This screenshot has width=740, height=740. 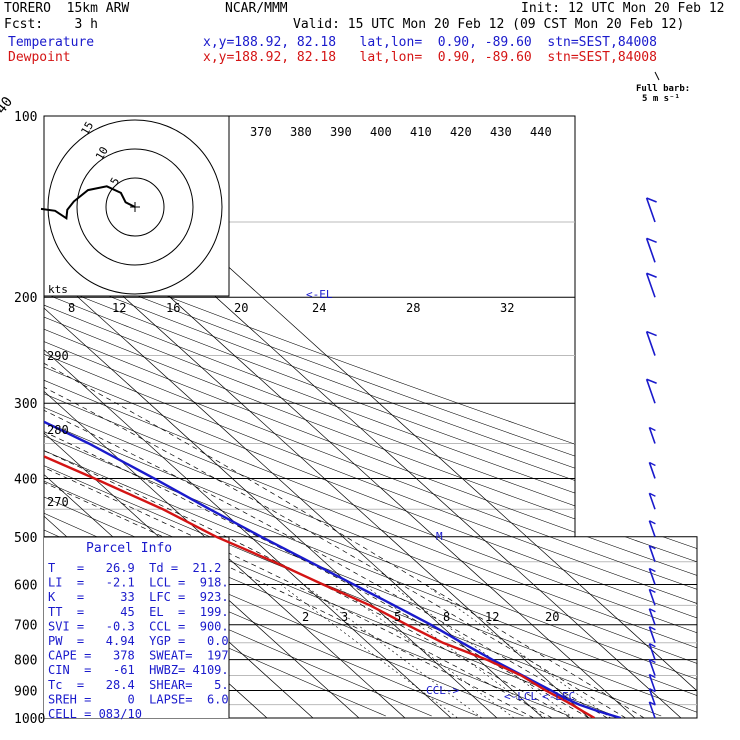 What do you see at coordinates (138, 656) in the screenshot?
I see `parcel-info-row: CAPE = 378 SWEAT= 197` at bounding box center [138, 656].